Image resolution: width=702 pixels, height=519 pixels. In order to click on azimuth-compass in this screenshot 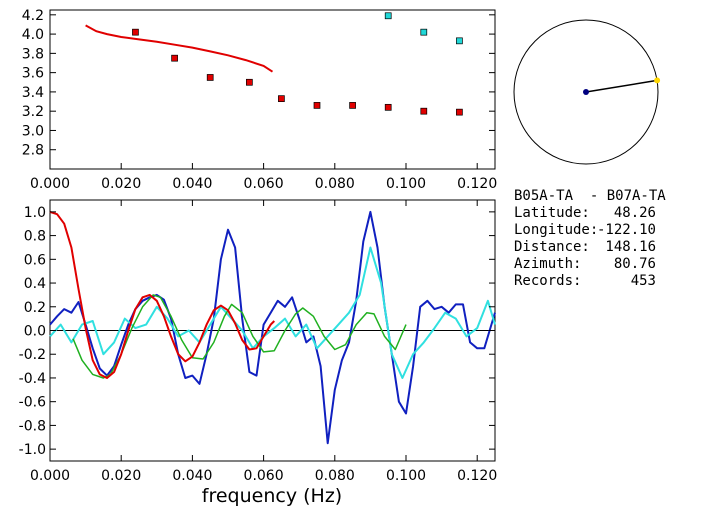, I will do `click(587, 92)`.